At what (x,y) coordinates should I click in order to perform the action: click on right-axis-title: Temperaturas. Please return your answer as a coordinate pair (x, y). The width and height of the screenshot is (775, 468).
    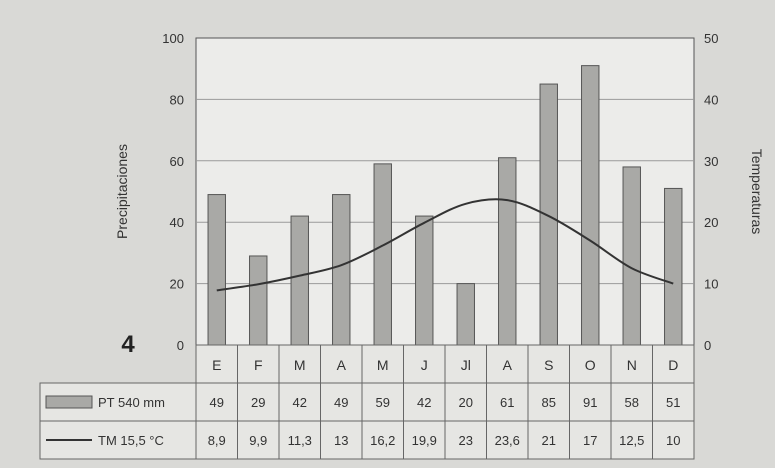
    Looking at the image, I should click on (757, 192).